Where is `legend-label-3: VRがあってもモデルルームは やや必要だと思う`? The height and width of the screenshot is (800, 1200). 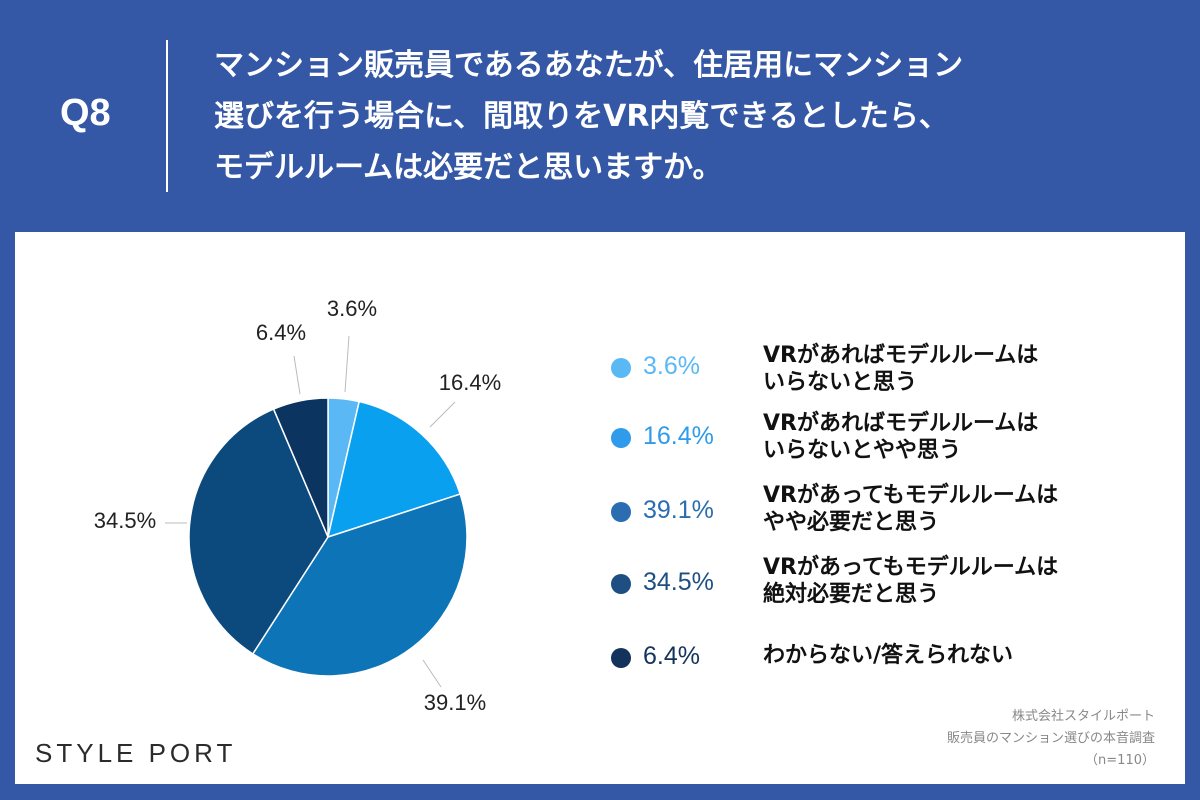 legend-label-3: VRがあってもモデルルームは やや必要だと思う is located at coordinates (953, 509).